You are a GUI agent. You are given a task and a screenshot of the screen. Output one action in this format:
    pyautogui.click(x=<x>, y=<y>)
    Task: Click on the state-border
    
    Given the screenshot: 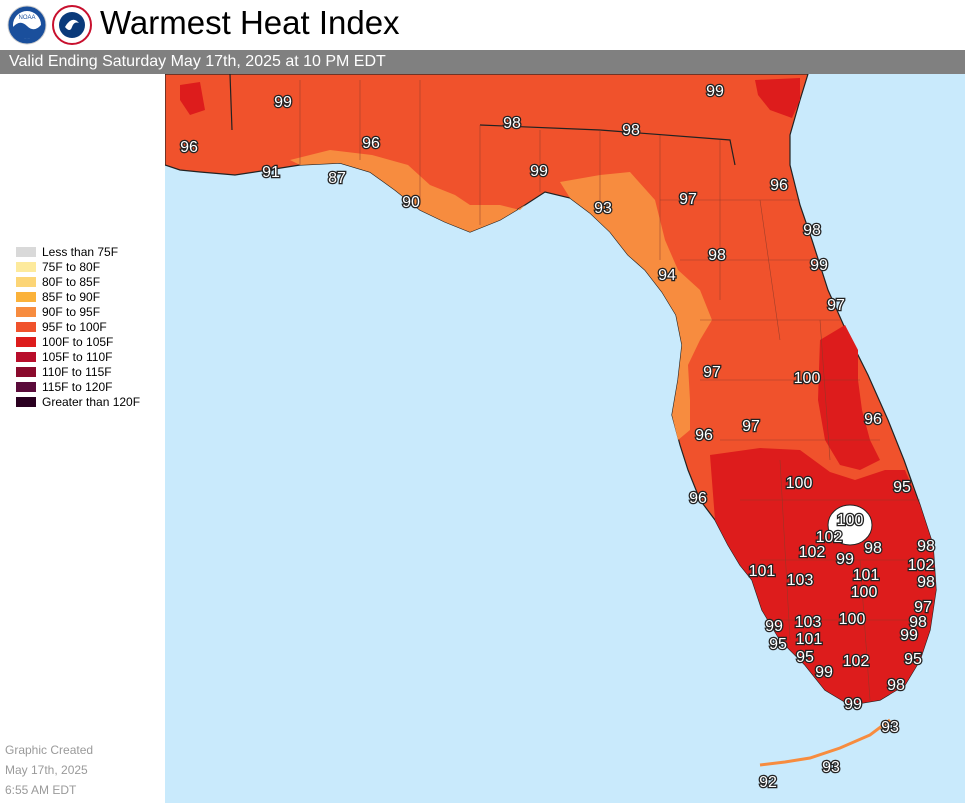 What is the action you would take?
    pyautogui.click(x=482, y=120)
    